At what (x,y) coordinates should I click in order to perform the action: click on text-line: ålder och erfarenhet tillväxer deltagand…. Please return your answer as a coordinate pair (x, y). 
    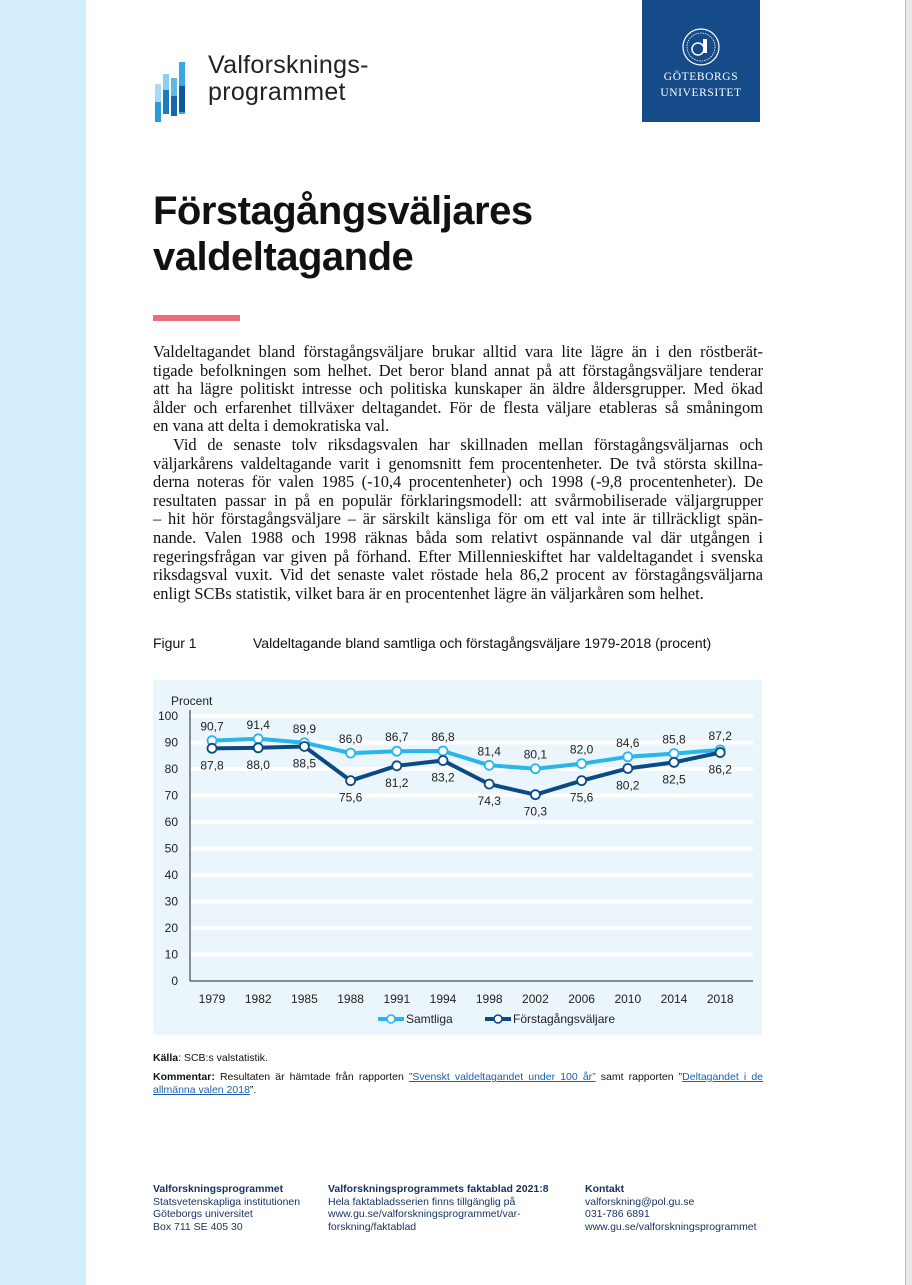
    Looking at the image, I should click on (458, 407).